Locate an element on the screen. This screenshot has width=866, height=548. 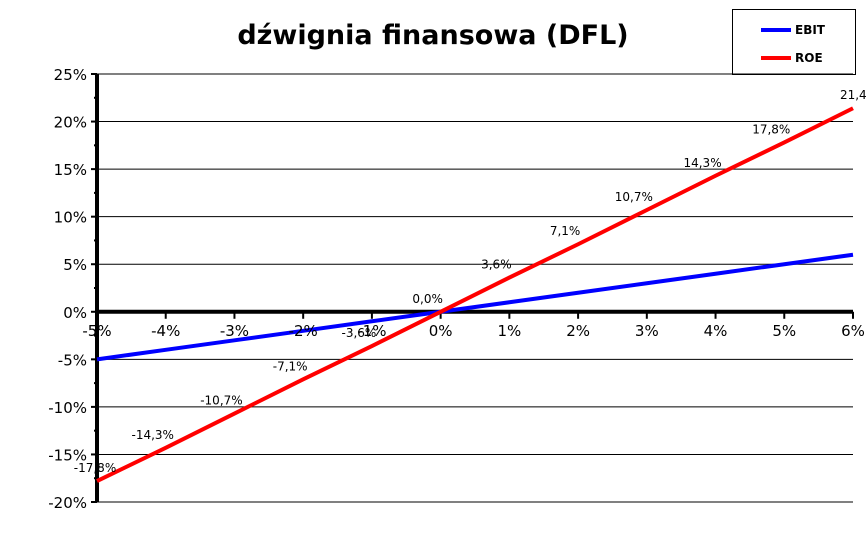
data-label-roe: 3,6% is located at coordinates (496, 265).